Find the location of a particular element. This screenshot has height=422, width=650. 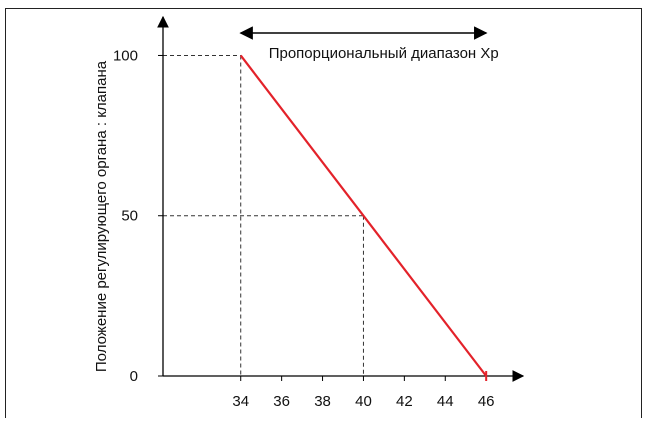

x-tick-label-36: 36 is located at coordinates (281, 401).